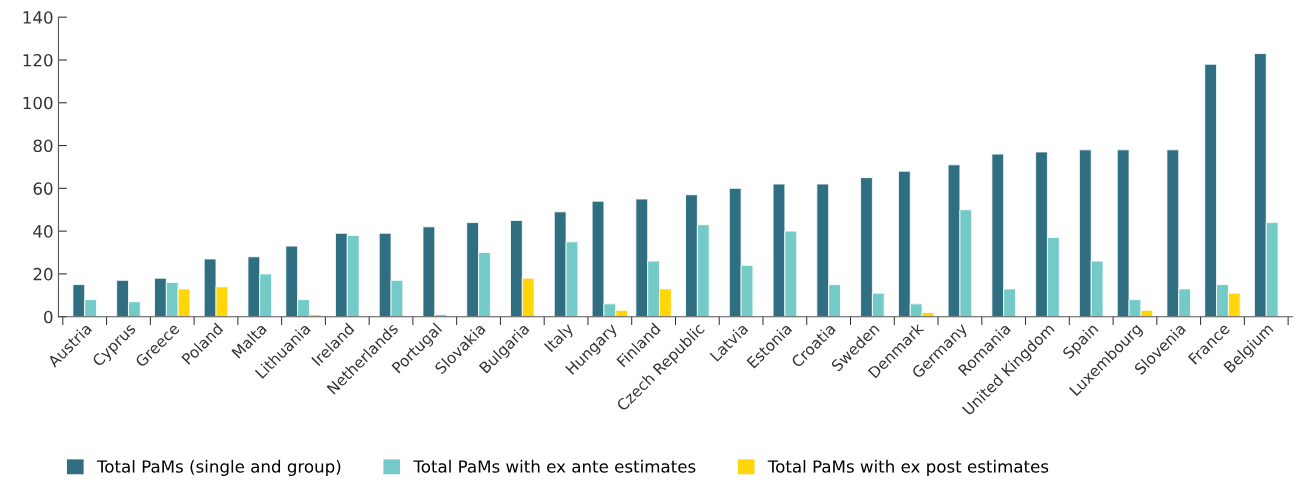  I want to click on y-tick-label: 60, so click(43, 188).